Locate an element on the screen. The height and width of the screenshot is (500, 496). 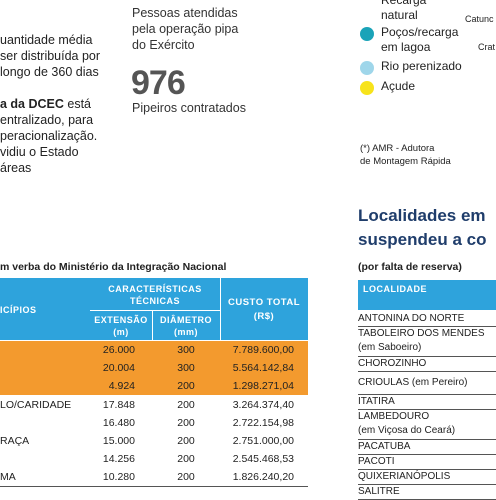
locality-name: ITATIRA is located at coordinates (376, 401).